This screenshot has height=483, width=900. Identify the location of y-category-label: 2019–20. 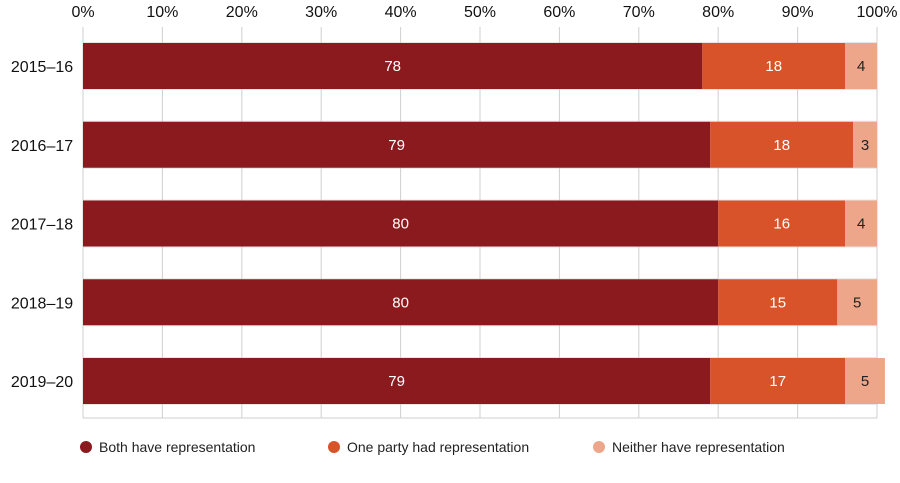
(42, 382).